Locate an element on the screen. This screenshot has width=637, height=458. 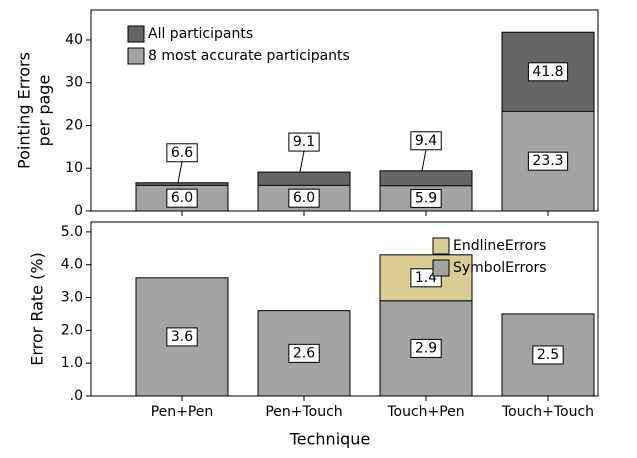
x-axis-label: Technique is located at coordinates (330, 439).